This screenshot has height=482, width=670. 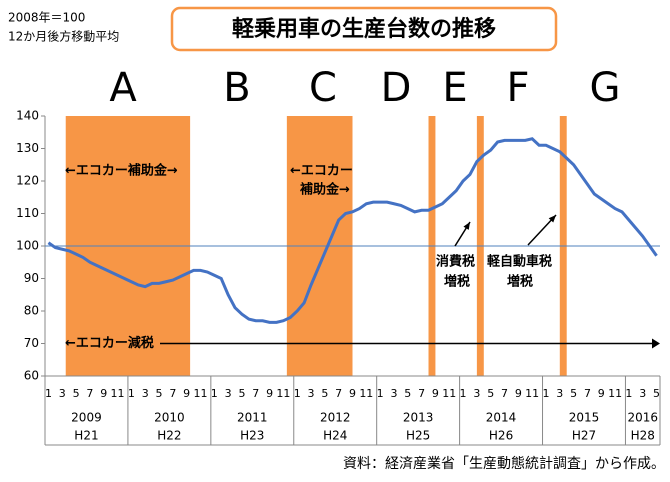 What do you see at coordinates (27, 213) in the screenshot?
I see `y-tick-label: 110` at bounding box center [27, 213].